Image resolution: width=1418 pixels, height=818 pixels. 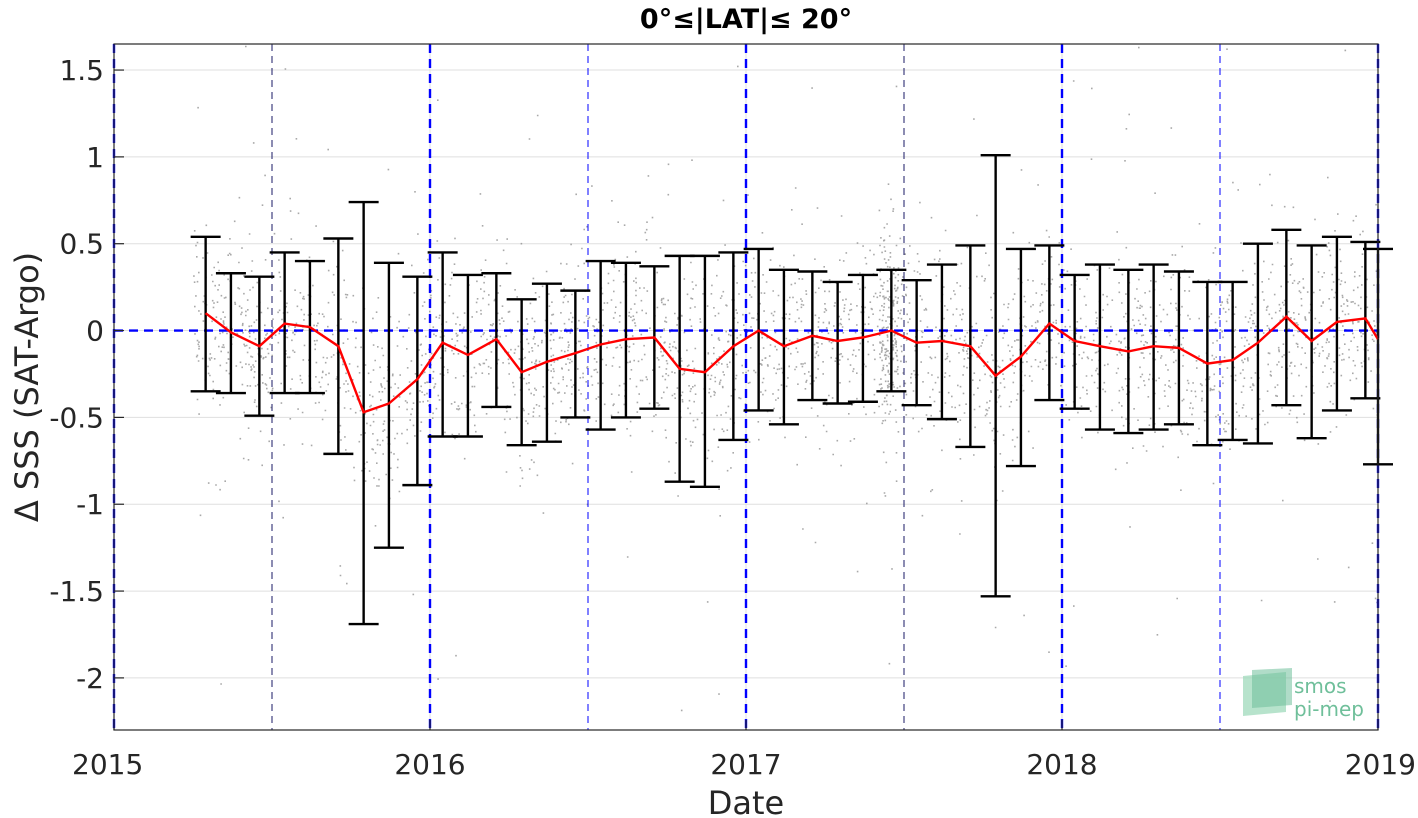 What do you see at coordinates (81, 244) in the screenshot?
I see `y-tick-label: 0.5` at bounding box center [81, 244].